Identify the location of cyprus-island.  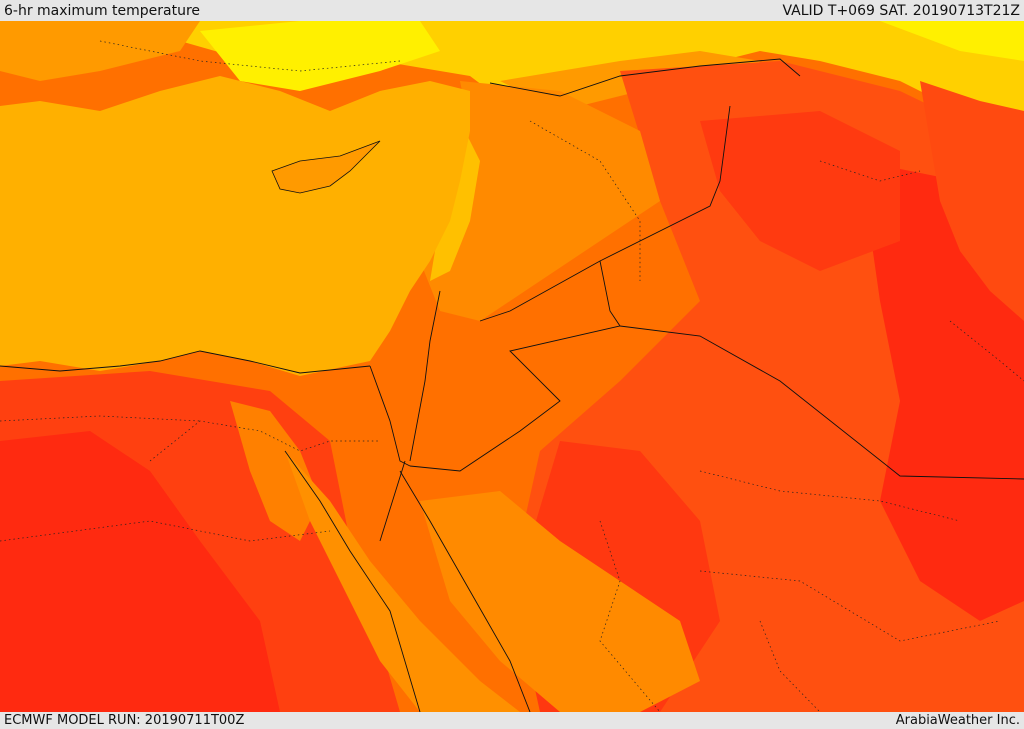
(326, 167).